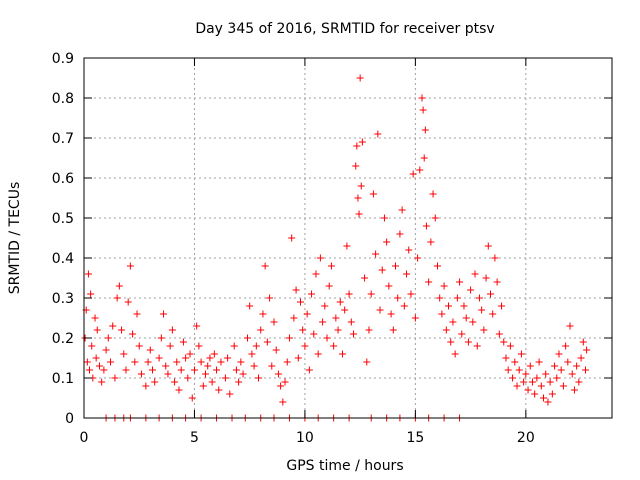  Describe the element at coordinates (63, 259) in the screenshot. I see `y-tick-label: 0.4` at that location.